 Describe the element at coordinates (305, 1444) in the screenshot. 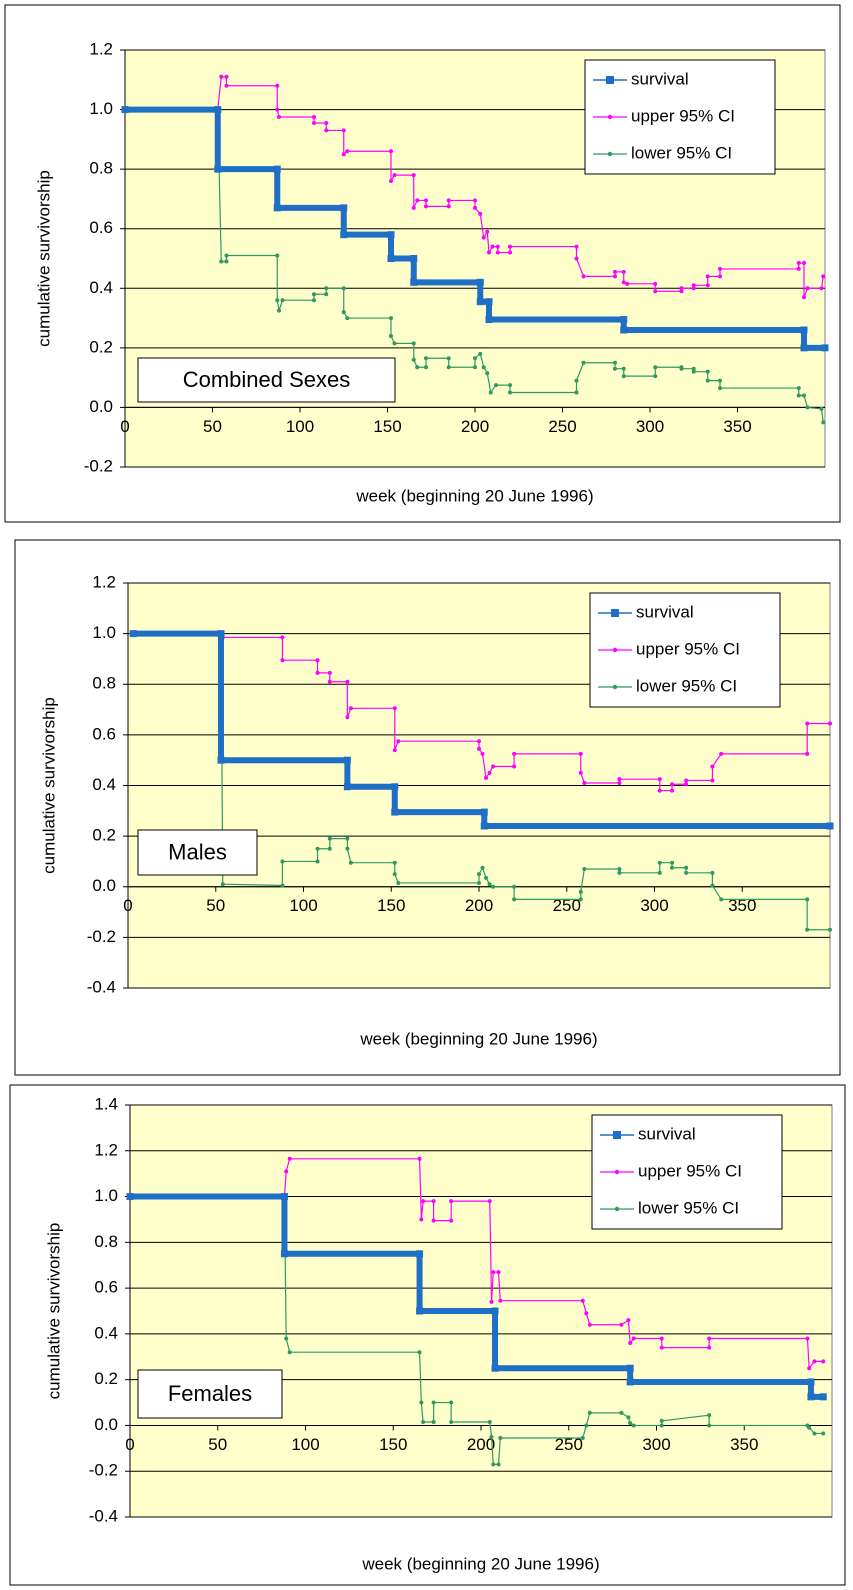

I see `x-tick-label: 100` at that location.